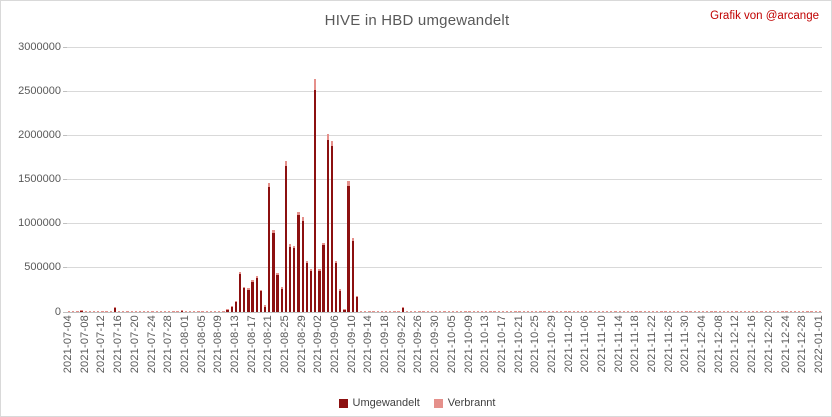 This screenshot has width=832, height=417. Describe the element at coordinates (39, 134) in the screenshot. I see `y-tick-label: 2000000` at that location.